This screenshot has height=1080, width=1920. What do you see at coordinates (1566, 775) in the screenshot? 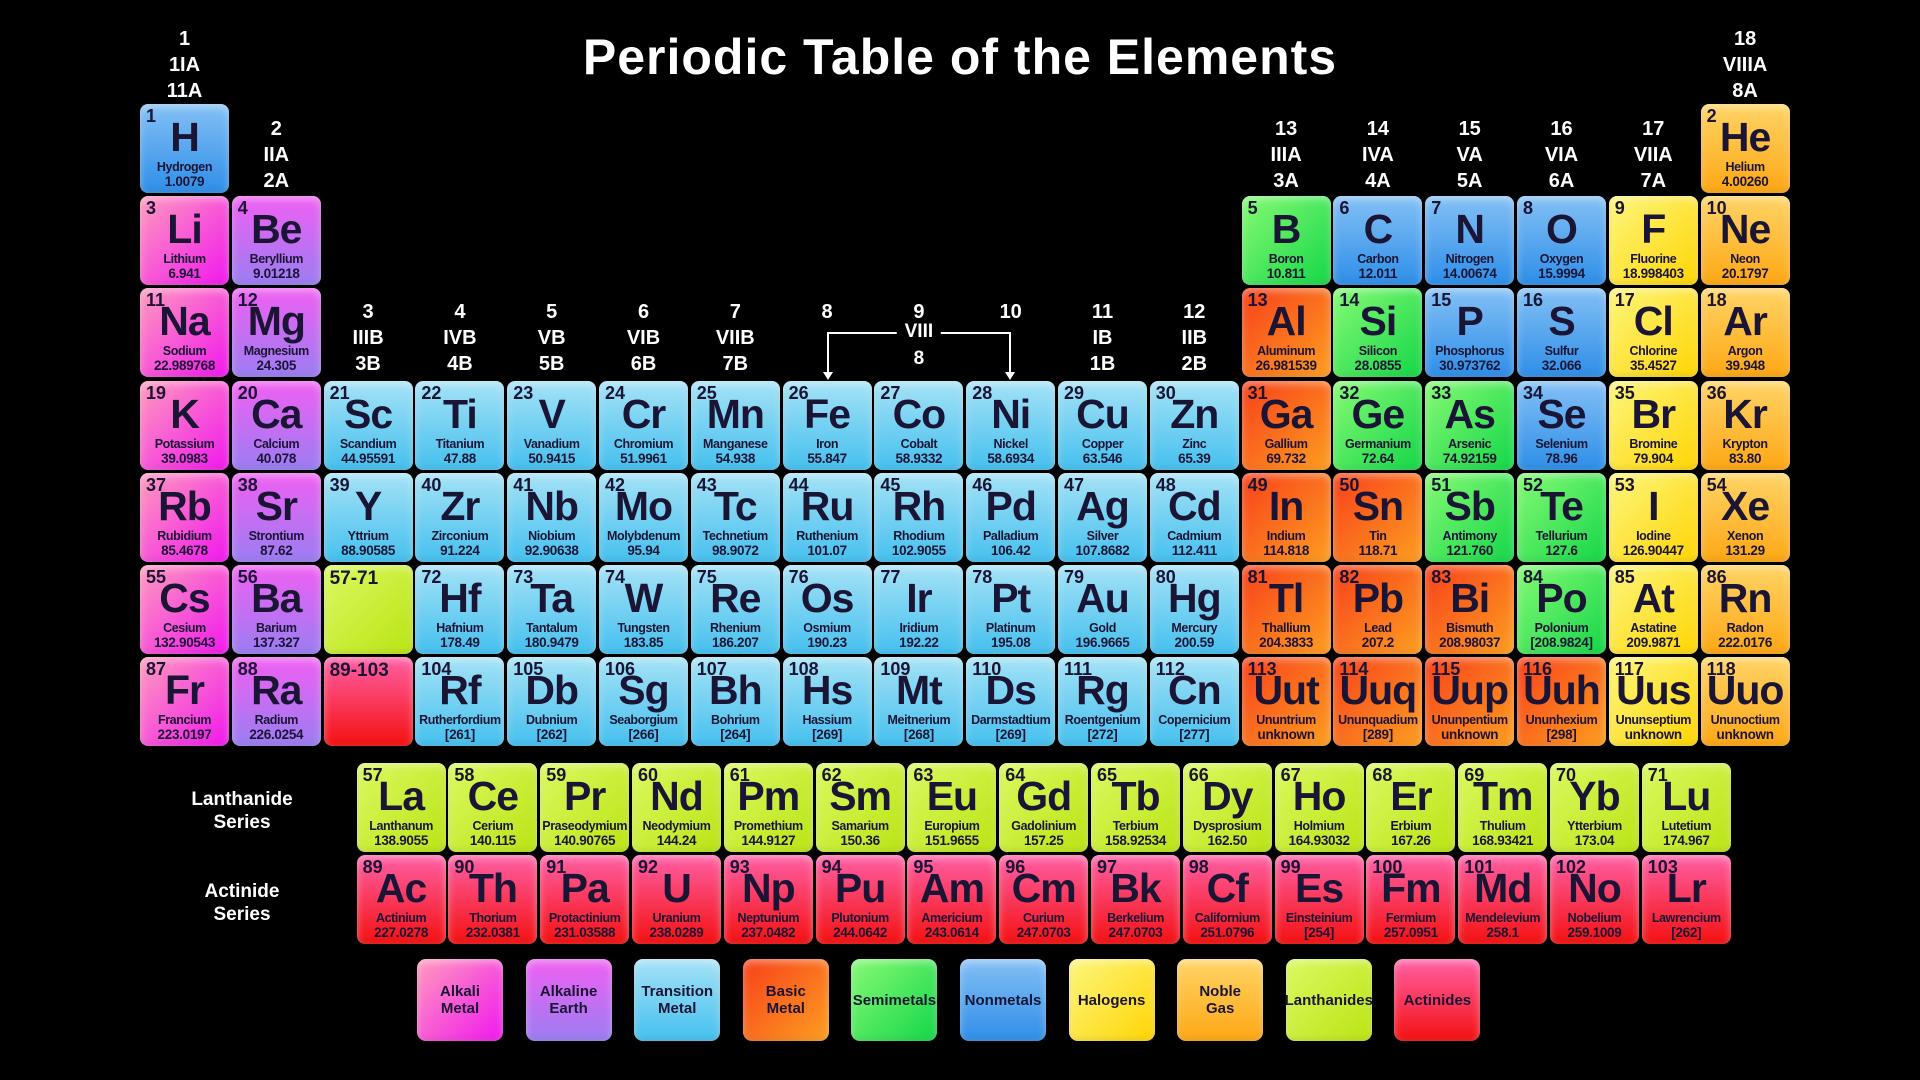
I see `atomic-number: 70` at bounding box center [1566, 775].